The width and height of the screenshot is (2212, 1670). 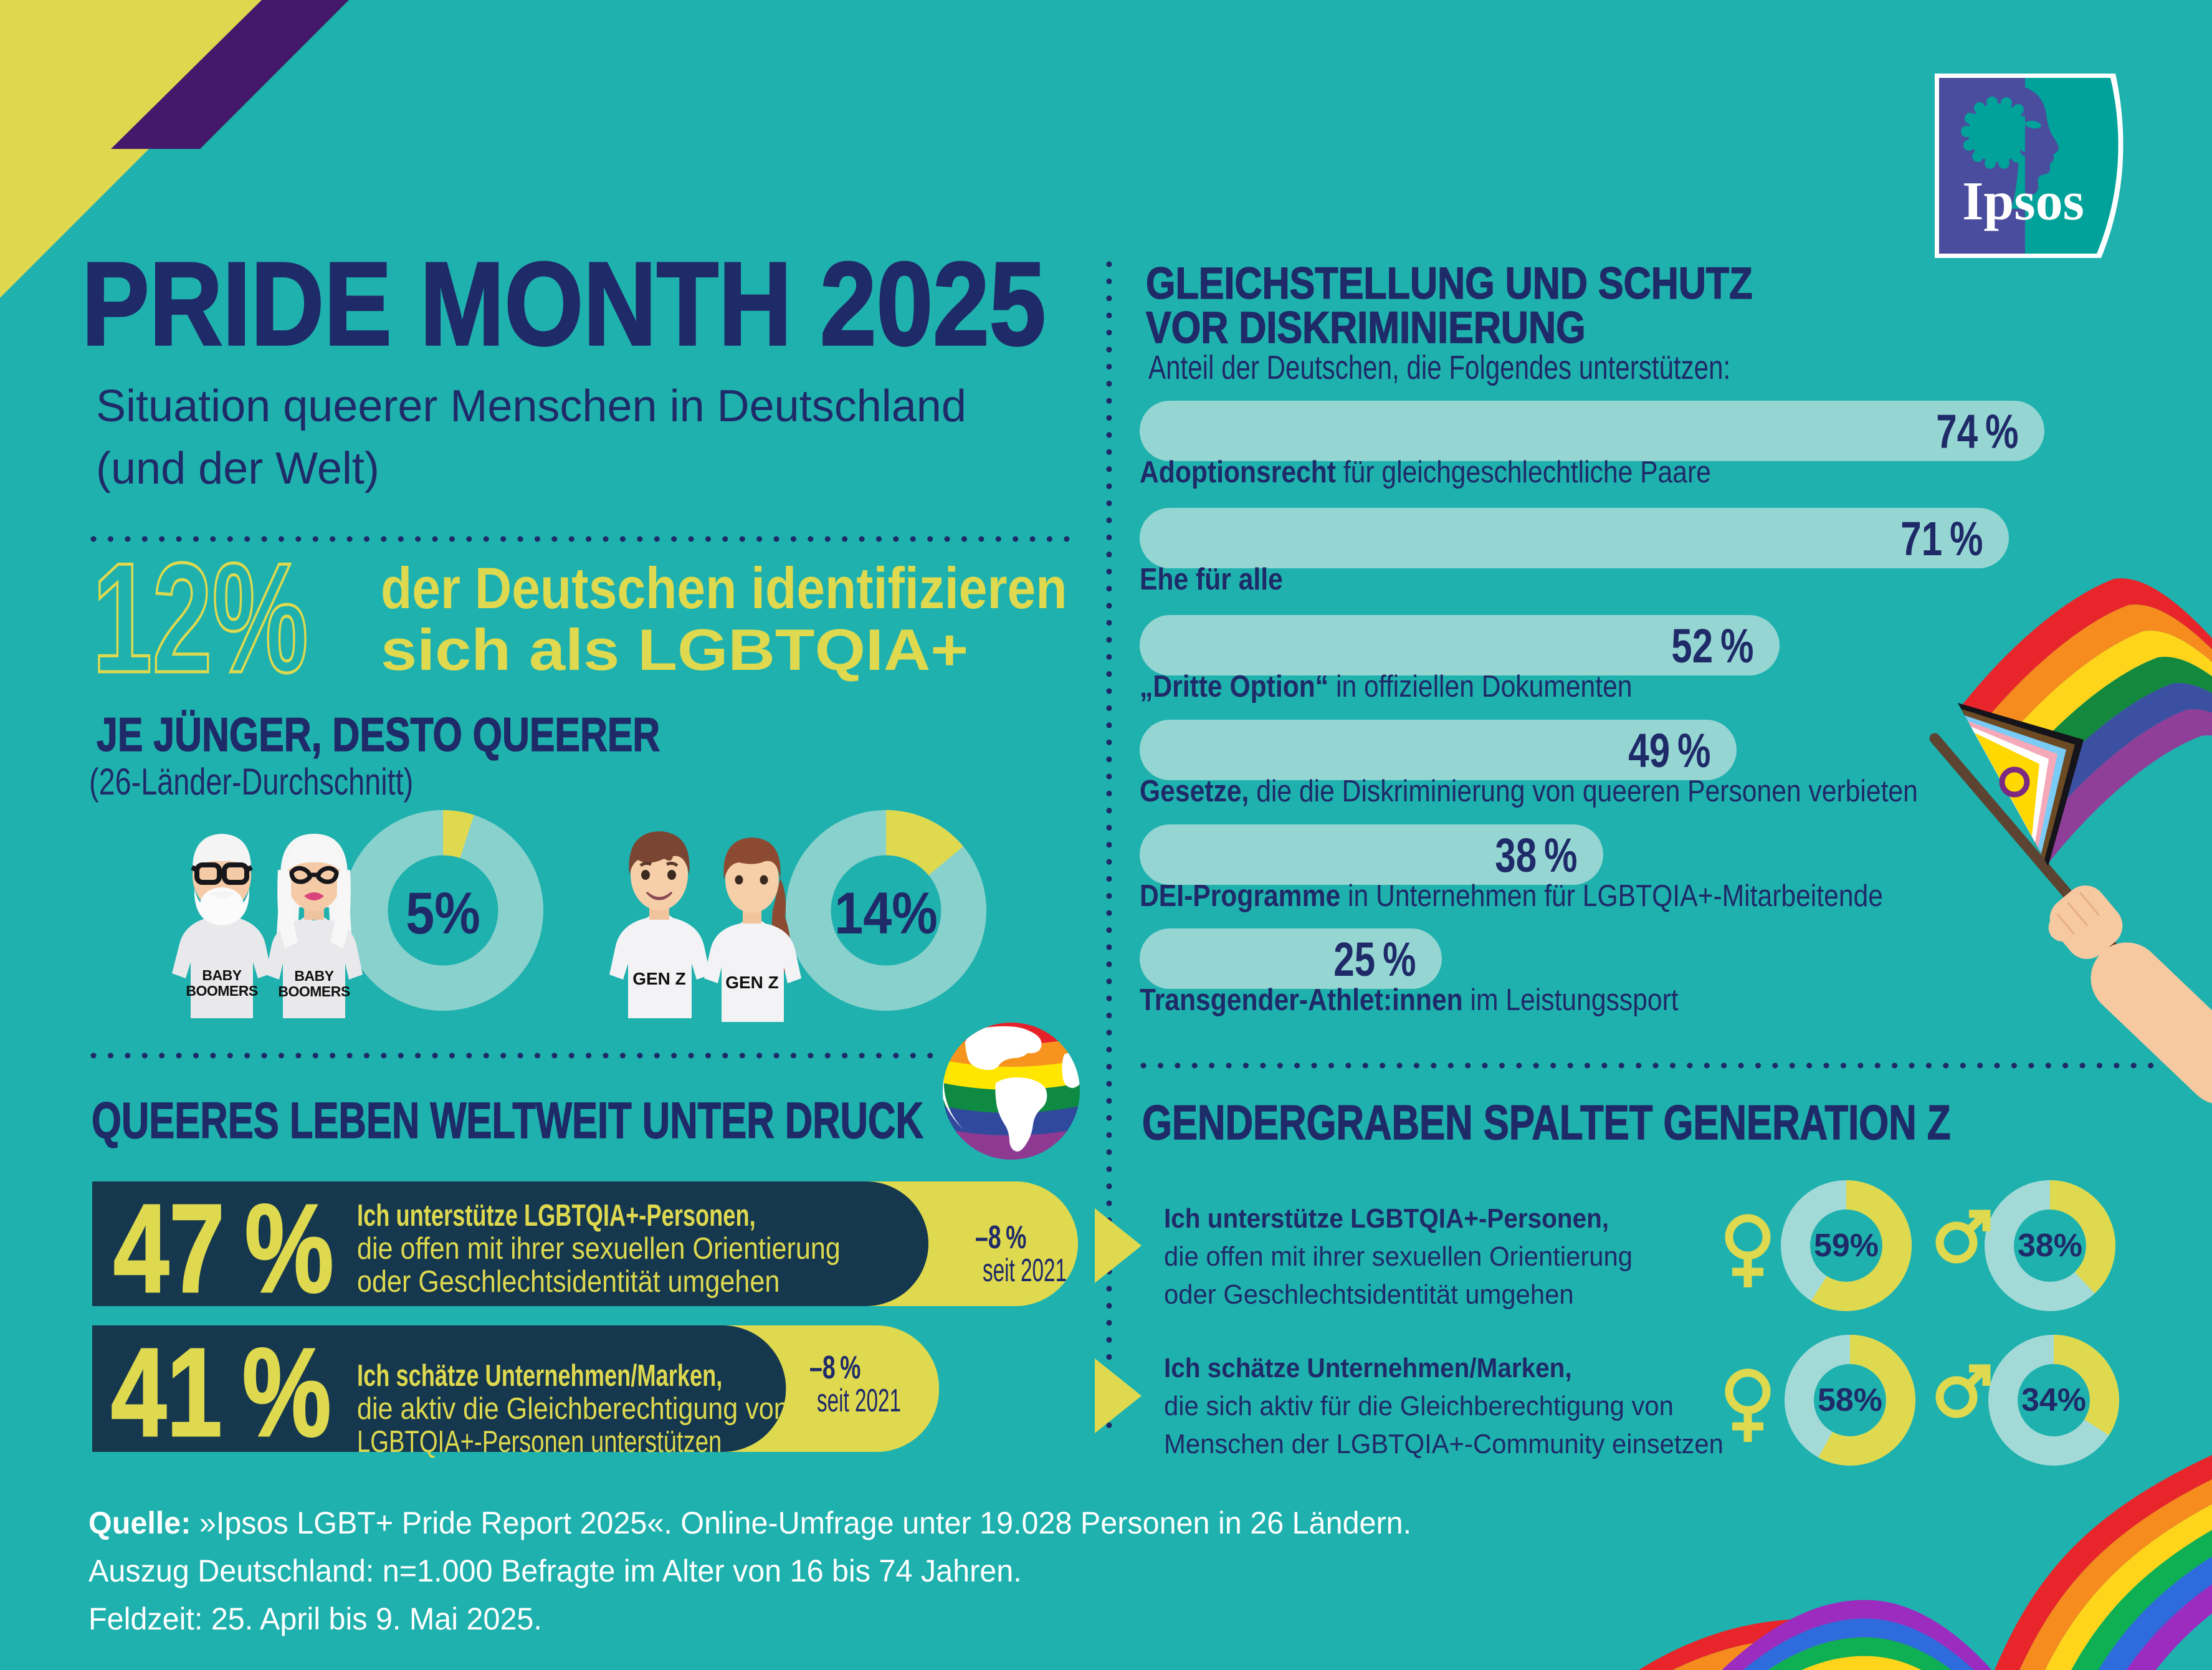 I want to click on svg-text: Ipsos, so click(x=2023, y=201).